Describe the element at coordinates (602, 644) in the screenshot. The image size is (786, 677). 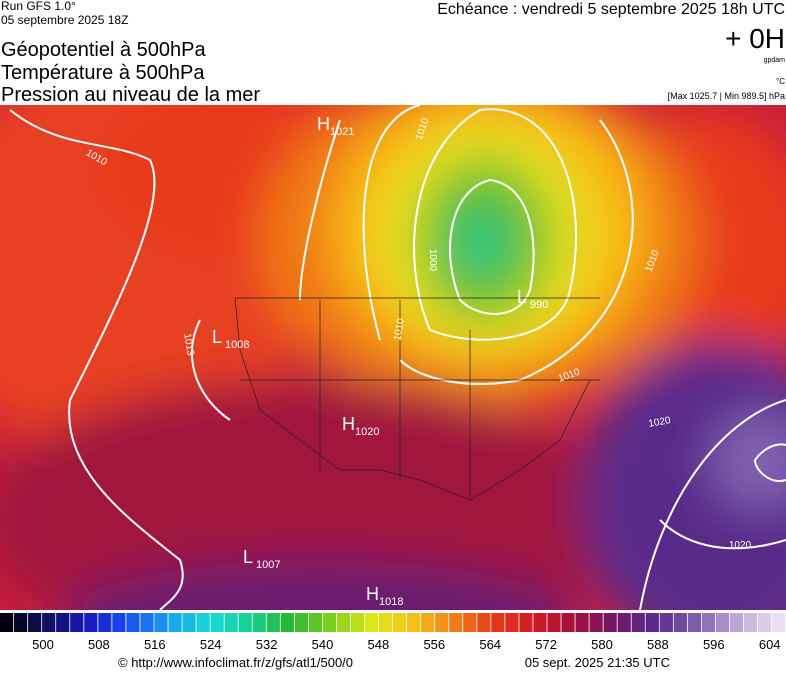
I see `colorbar-label: 580` at that location.